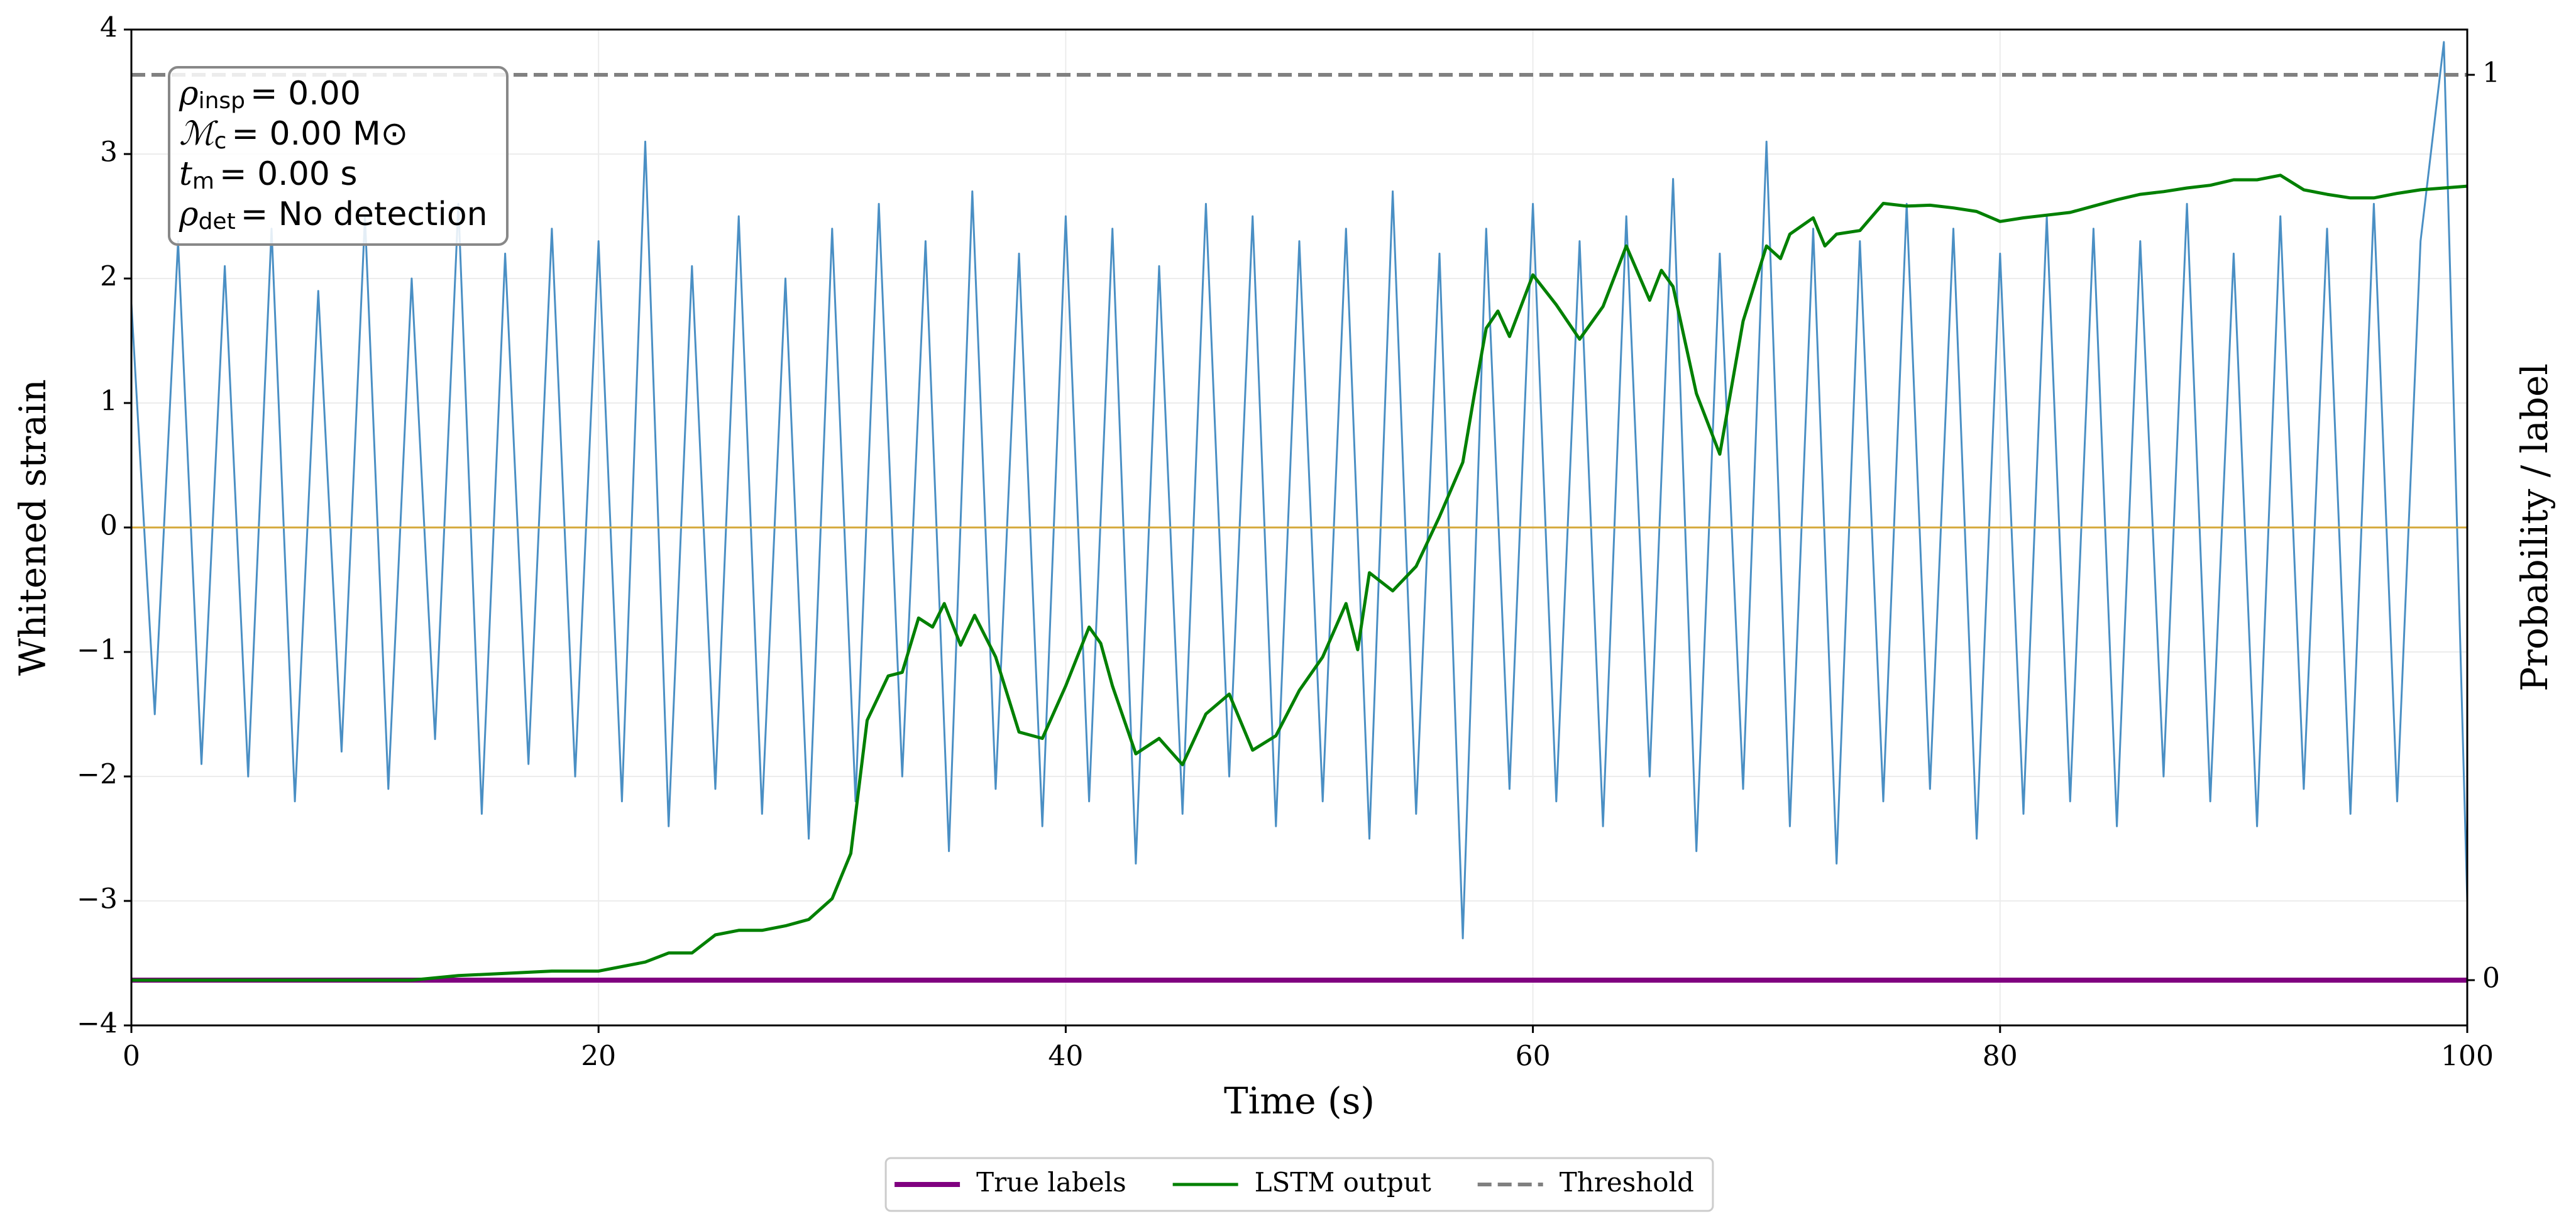 The width and height of the screenshot is (2576, 1231). I want to click on y2-tick-label: 0, so click(2491, 979).